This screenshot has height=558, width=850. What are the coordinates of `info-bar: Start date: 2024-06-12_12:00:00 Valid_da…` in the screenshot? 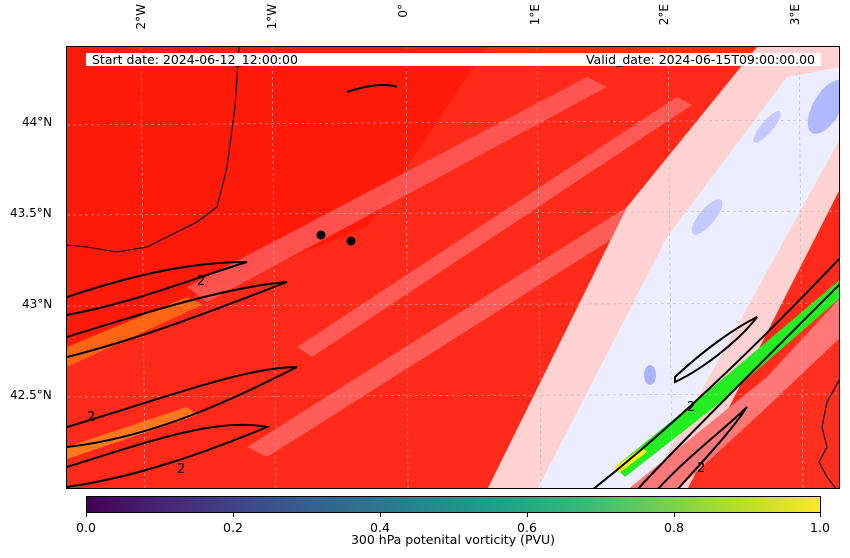 It's located at (453, 59).